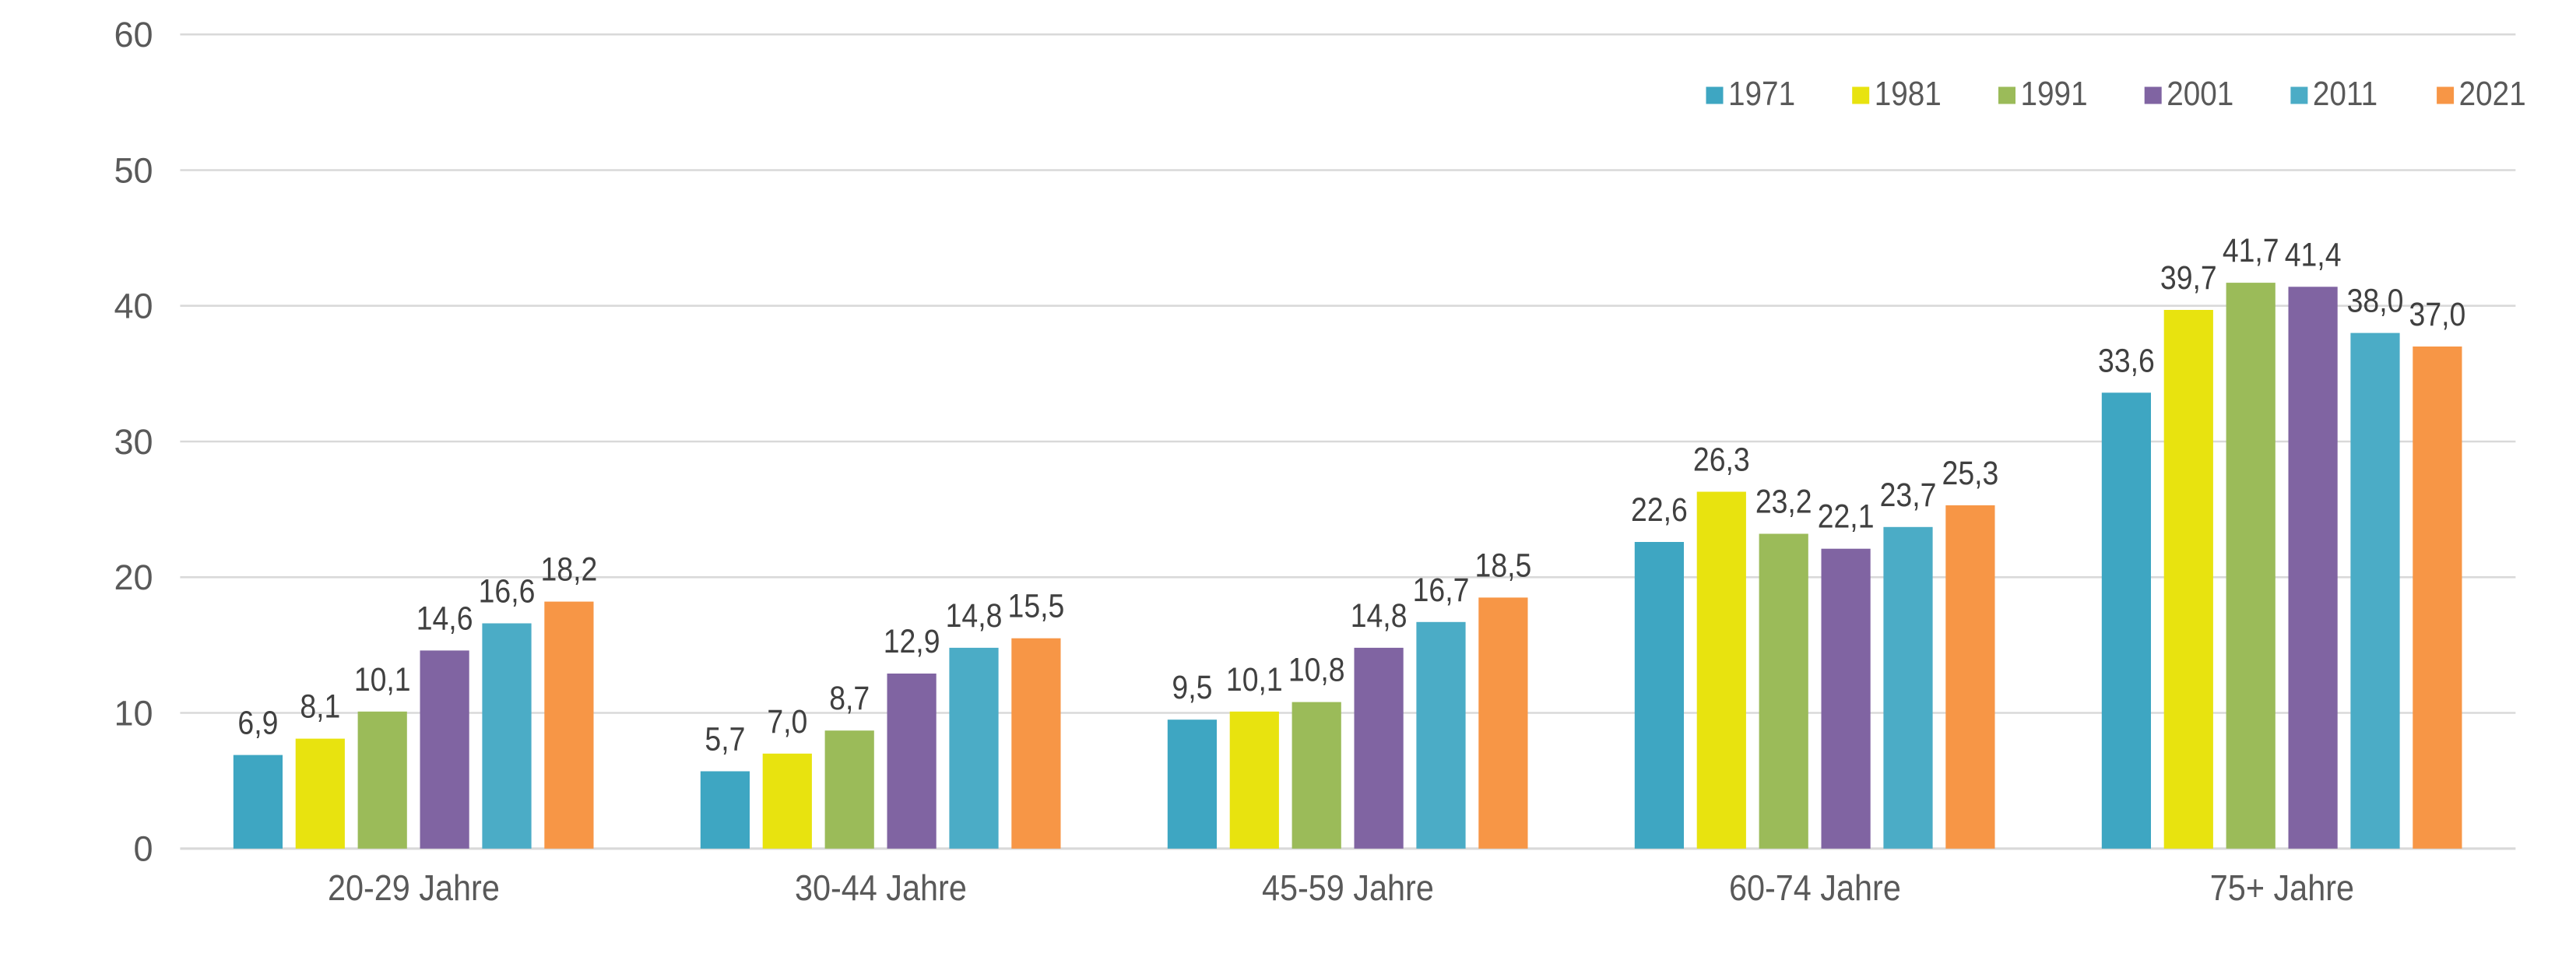 This screenshot has width=2576, height=964. What do you see at coordinates (1036, 607) in the screenshot?
I see `svg-text: 15,5` at bounding box center [1036, 607].